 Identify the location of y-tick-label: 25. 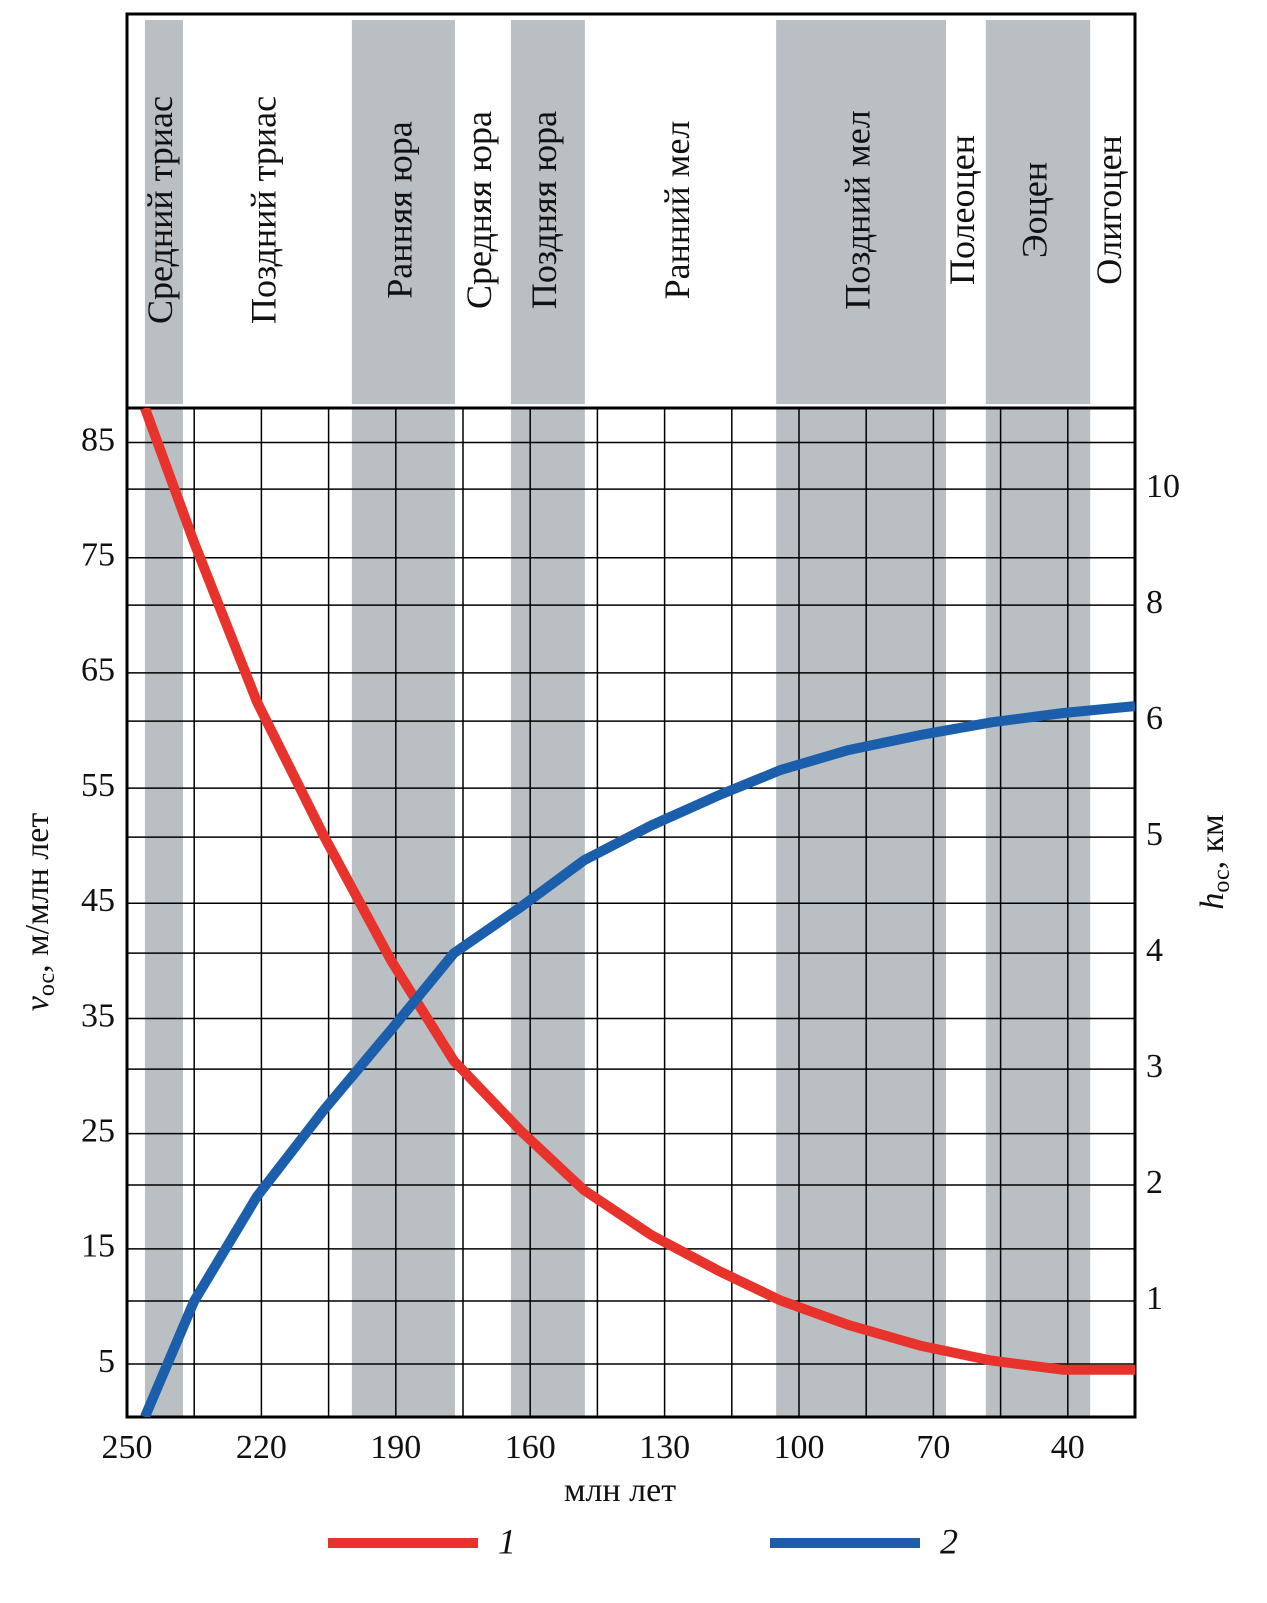
(98, 1130).